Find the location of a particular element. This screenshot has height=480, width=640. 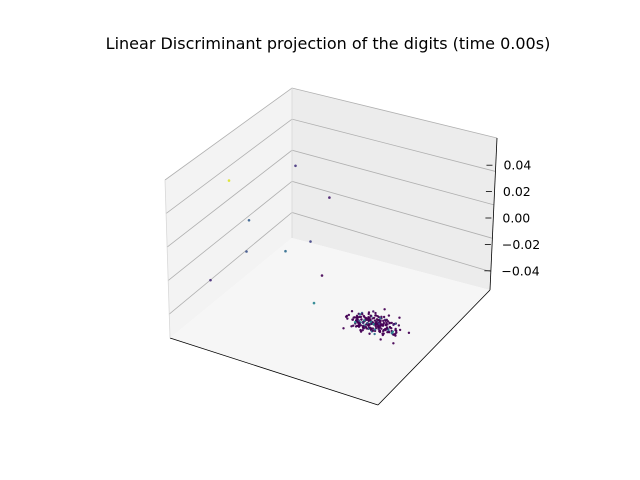

z-tick-label: −0.02 is located at coordinates (521, 244).